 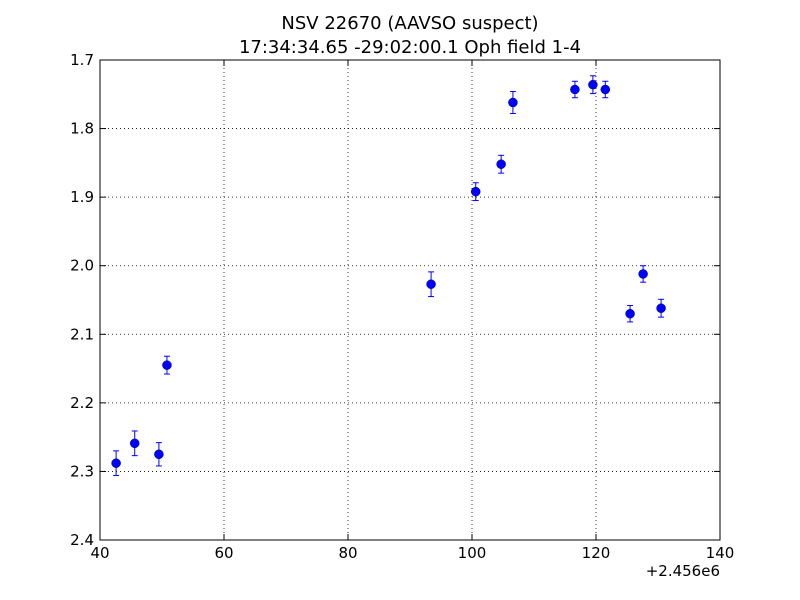 What do you see at coordinates (347, 553) in the screenshot?
I see `x-tick-label: 80` at bounding box center [347, 553].